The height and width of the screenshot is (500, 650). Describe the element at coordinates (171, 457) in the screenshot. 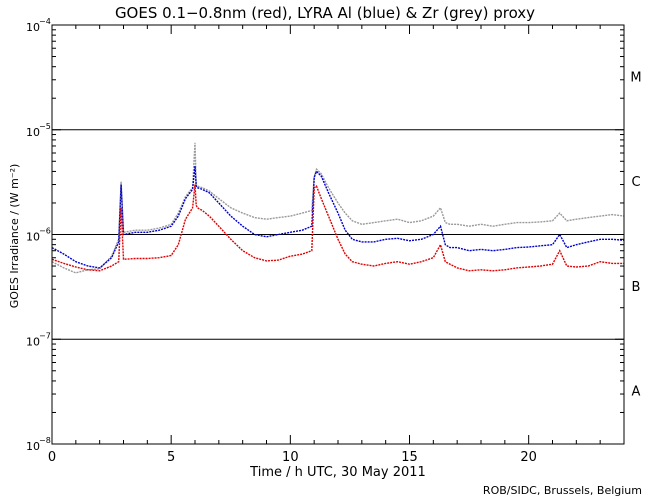

I see `x-tick-label: 5` at that location.